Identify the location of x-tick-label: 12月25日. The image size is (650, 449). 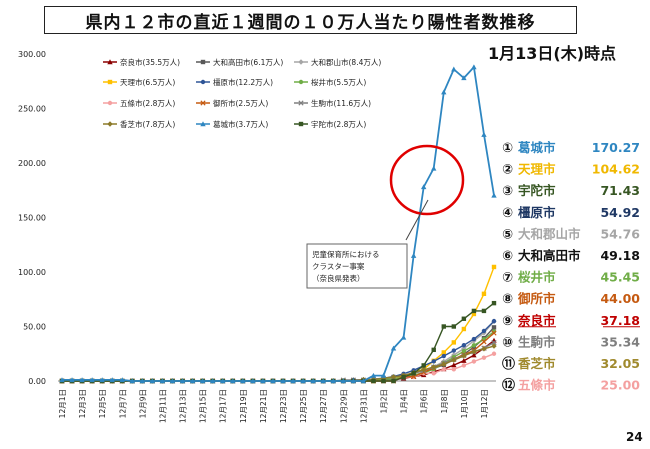
(303, 406).